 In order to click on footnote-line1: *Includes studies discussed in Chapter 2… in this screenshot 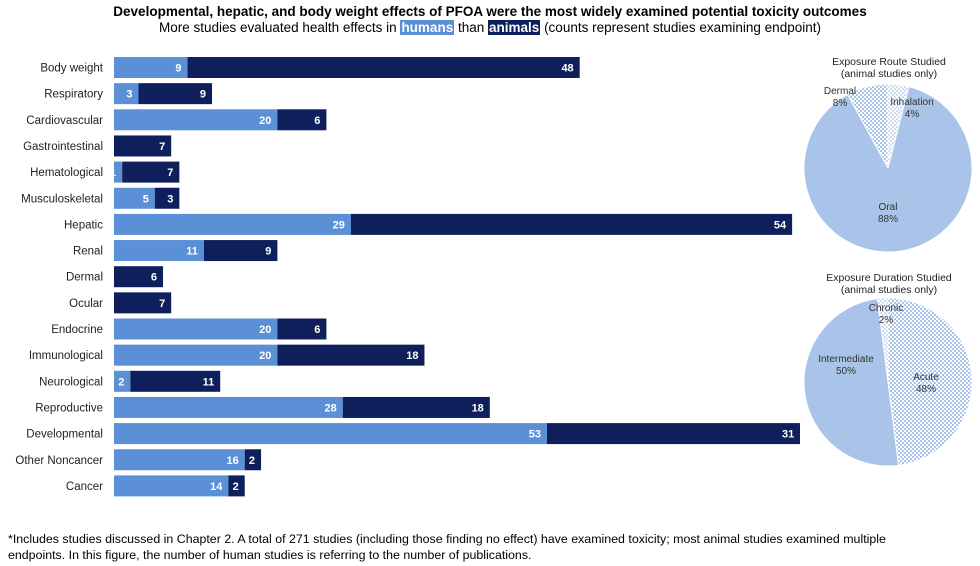, I will do `click(447, 539)`.